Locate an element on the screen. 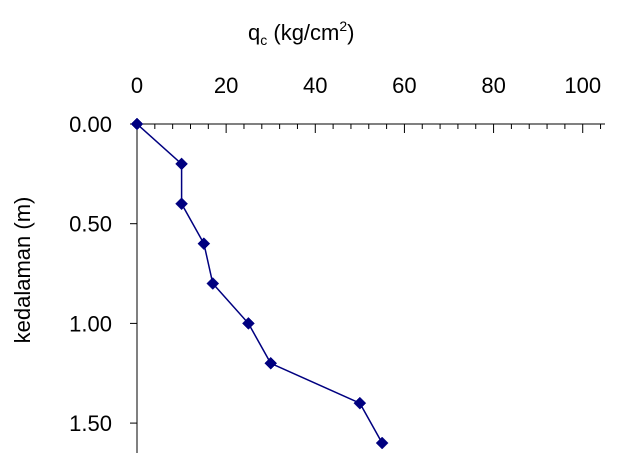 The image size is (627, 454). x-axis-title-middle: (kg/cm is located at coordinates (303, 32).